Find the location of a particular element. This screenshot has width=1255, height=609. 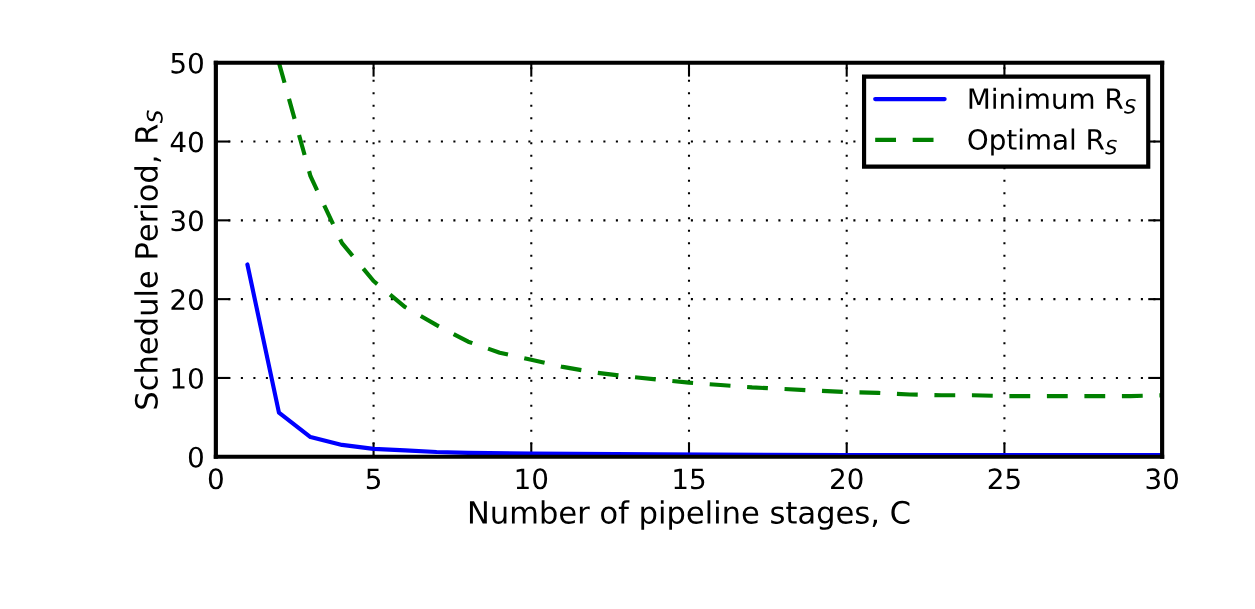

y-tick-label: 0 is located at coordinates (195, 457).